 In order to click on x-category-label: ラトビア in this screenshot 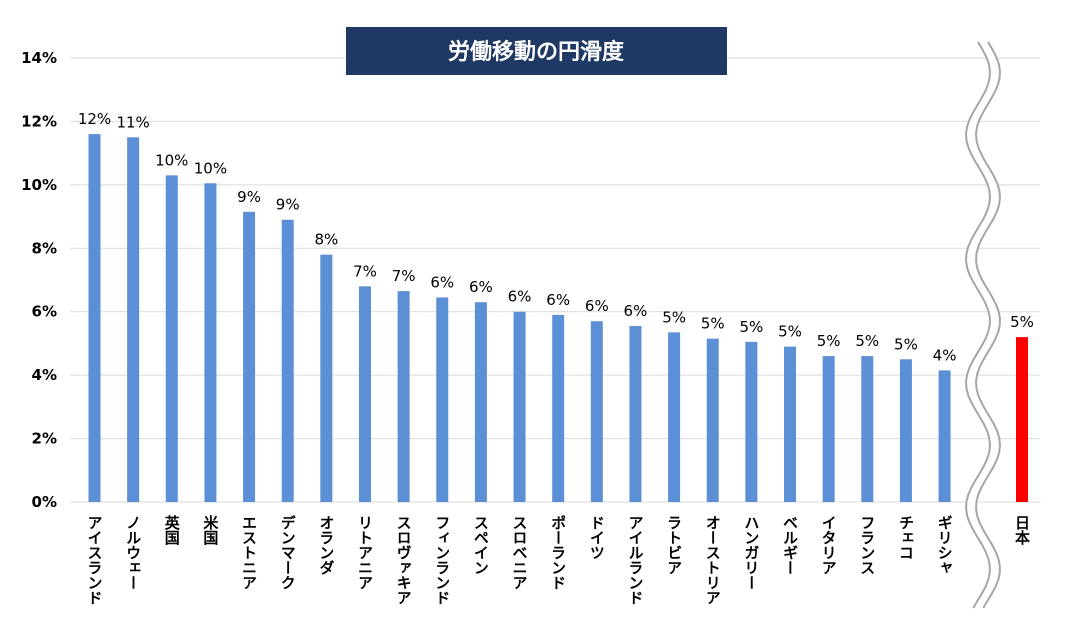, I will do `click(674, 545)`.